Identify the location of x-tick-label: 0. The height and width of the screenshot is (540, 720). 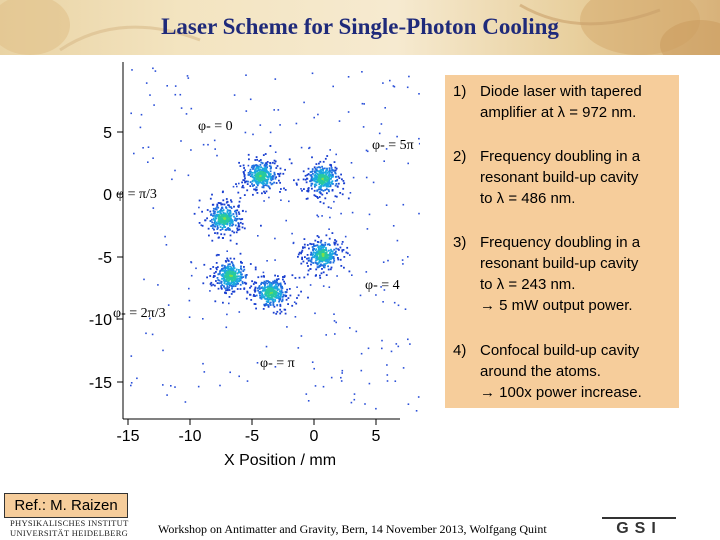
(314, 436).